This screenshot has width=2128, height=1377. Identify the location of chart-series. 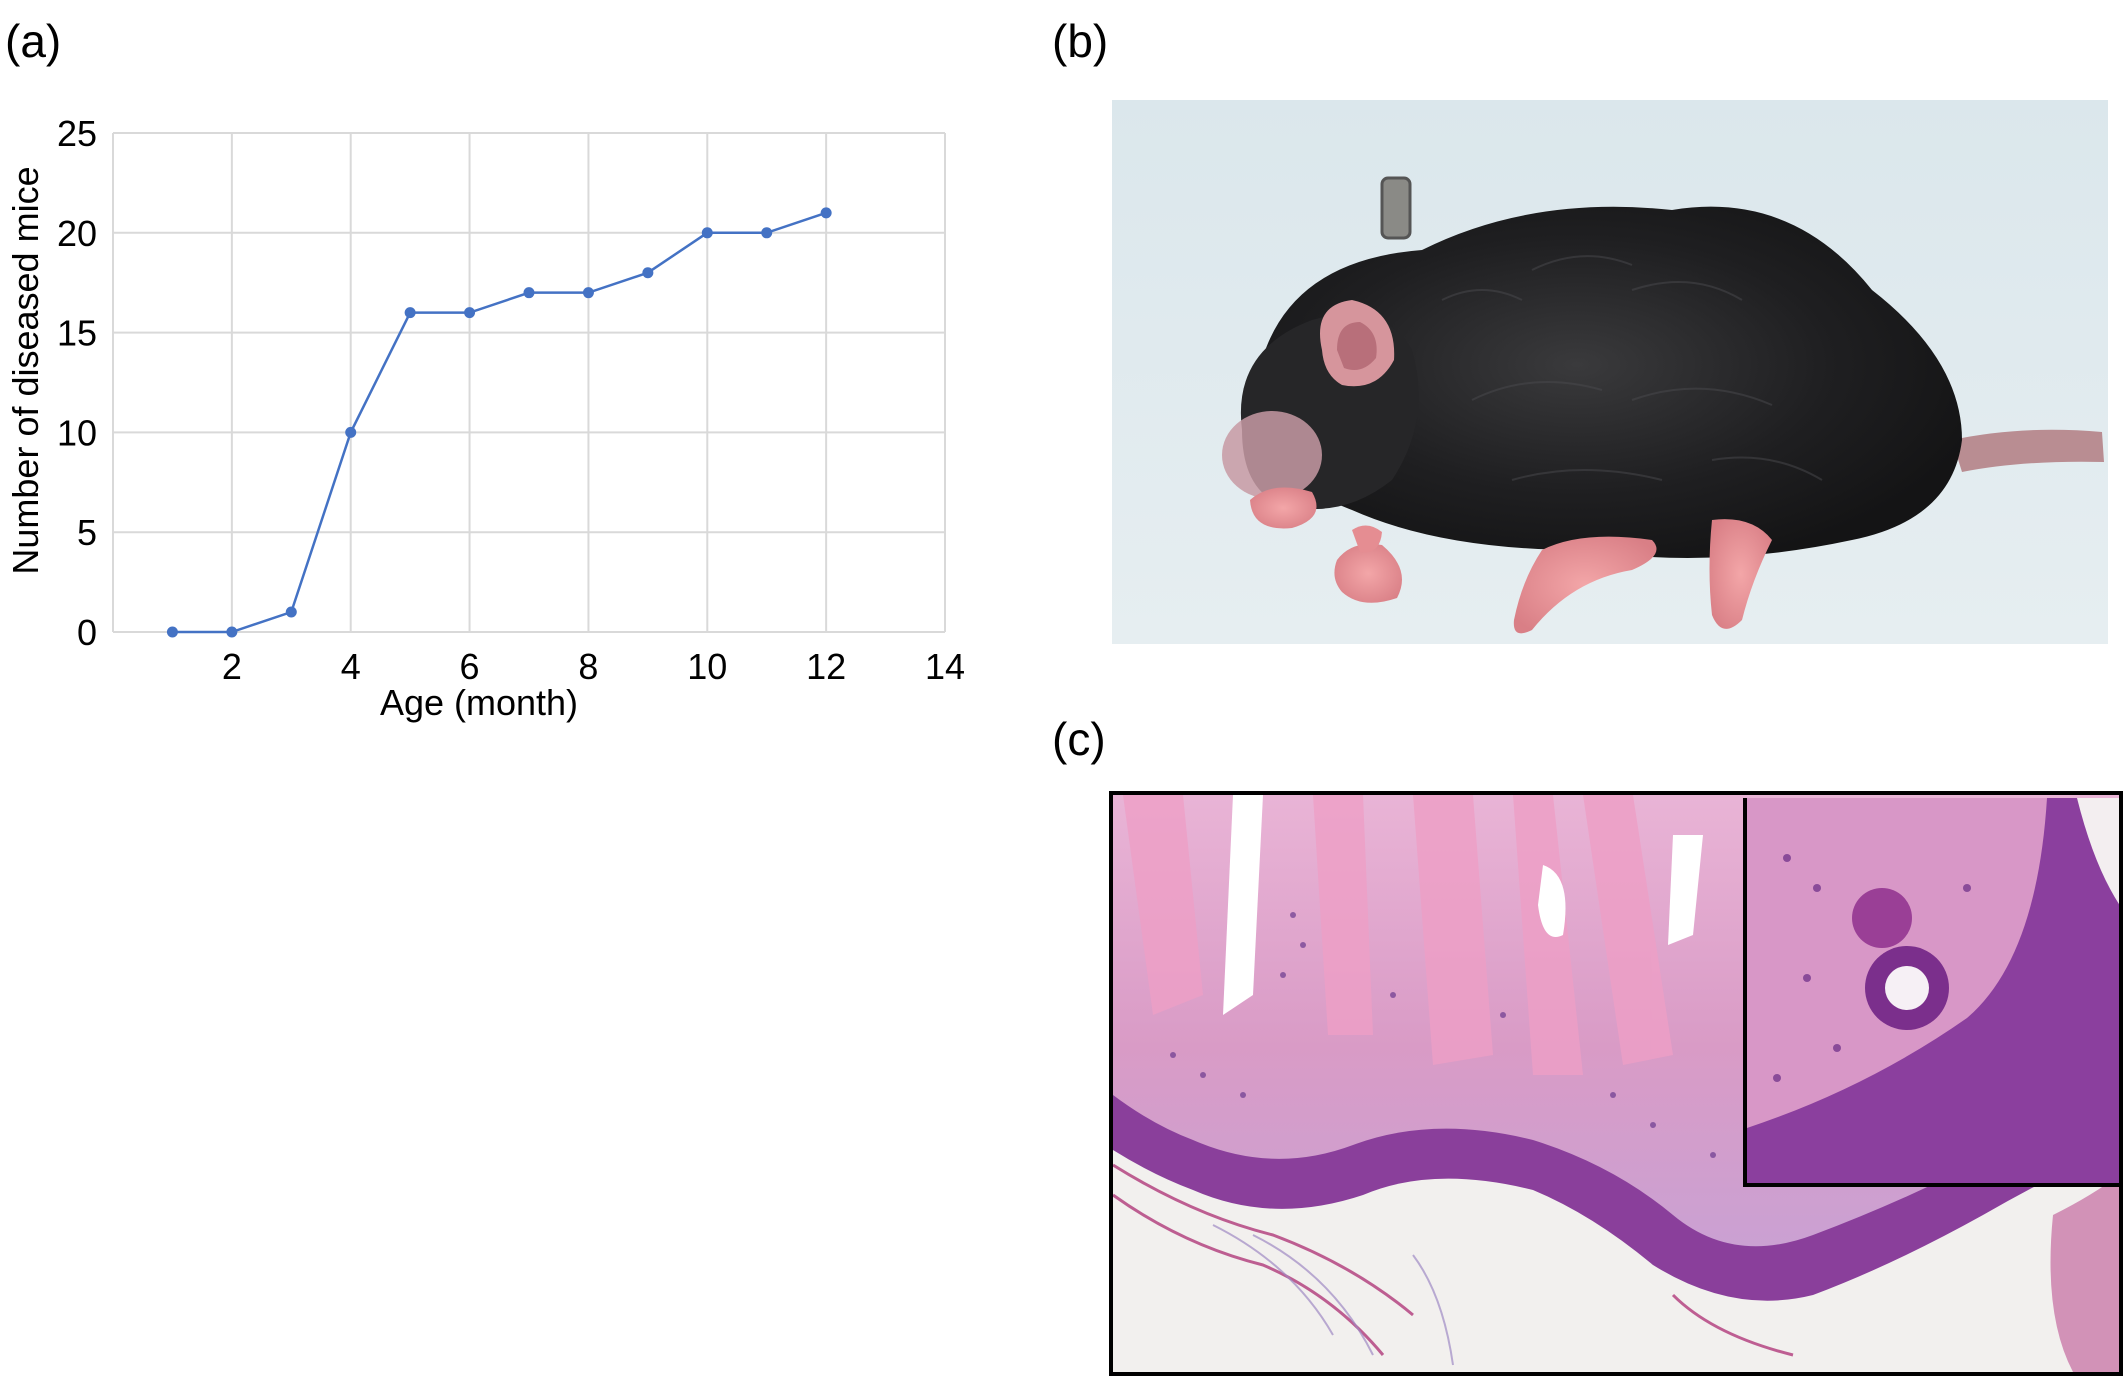
(499, 422).